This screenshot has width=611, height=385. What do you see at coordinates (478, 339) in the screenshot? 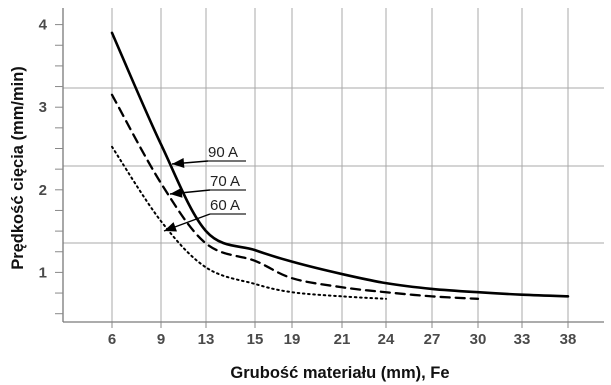
I see `x-tick-label: 30` at bounding box center [478, 339].